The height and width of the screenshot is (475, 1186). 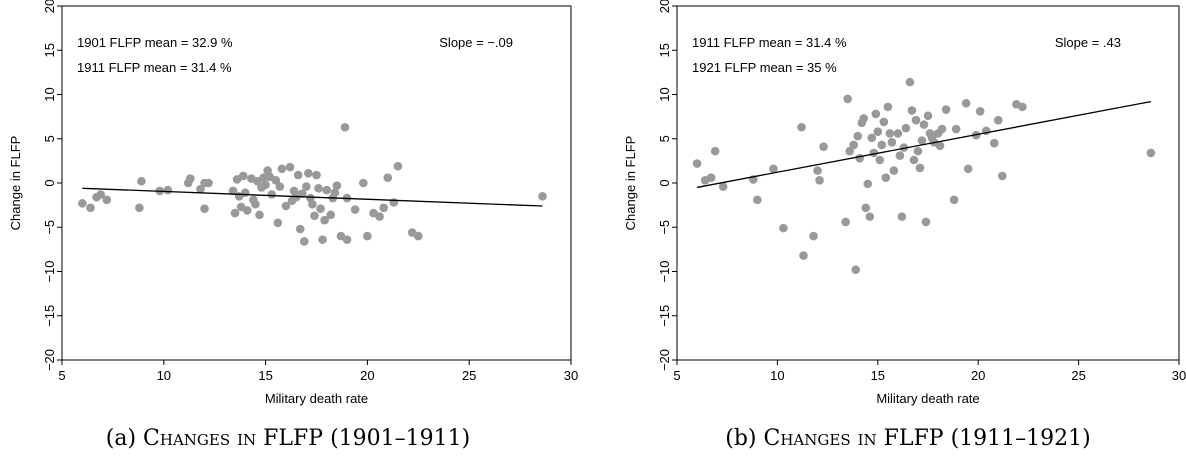 What do you see at coordinates (630, 183) in the screenshot?
I see `y-axis-title: Change in FLFP` at bounding box center [630, 183].